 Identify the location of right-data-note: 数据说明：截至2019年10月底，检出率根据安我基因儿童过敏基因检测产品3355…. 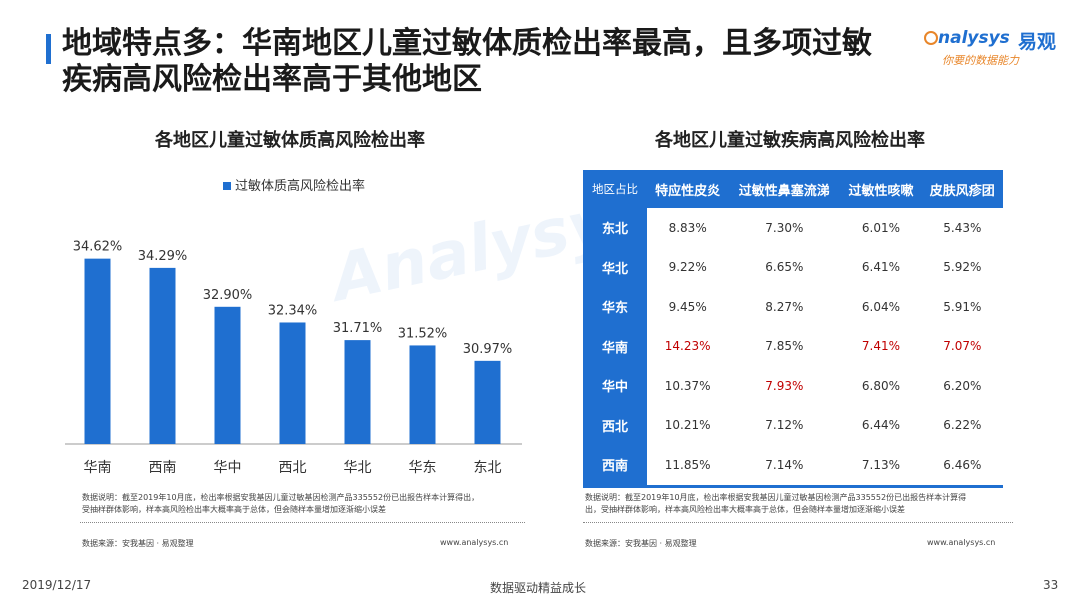
(776, 503).